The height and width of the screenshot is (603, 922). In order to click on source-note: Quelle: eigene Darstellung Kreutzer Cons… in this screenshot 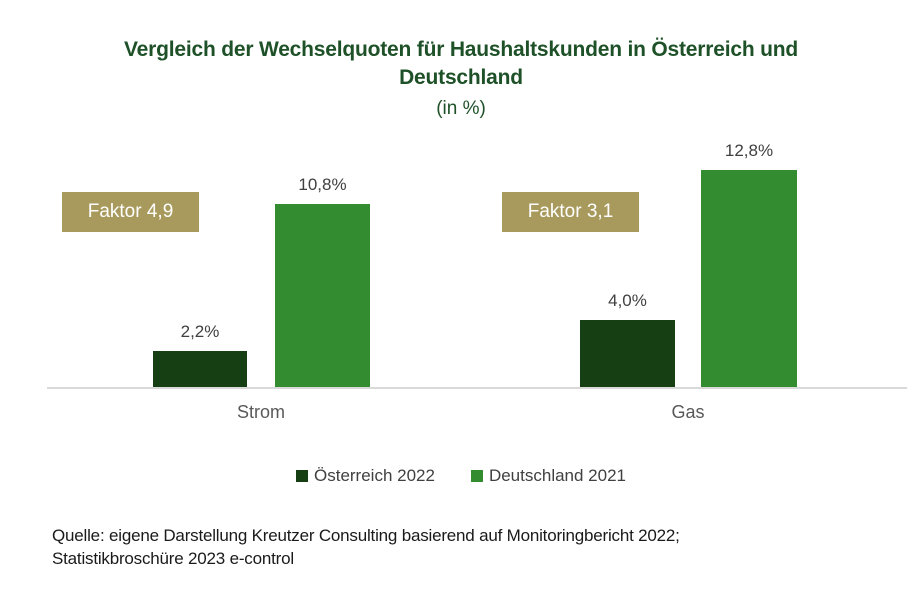, I will do `click(366, 547)`.